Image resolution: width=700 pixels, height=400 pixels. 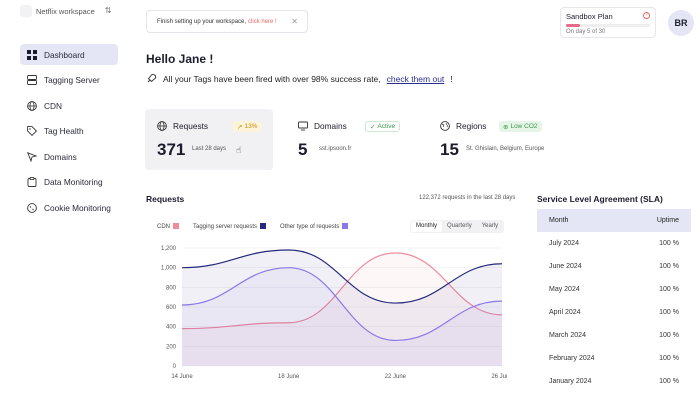 I want to click on stat-head: Requests, so click(x=182, y=126).